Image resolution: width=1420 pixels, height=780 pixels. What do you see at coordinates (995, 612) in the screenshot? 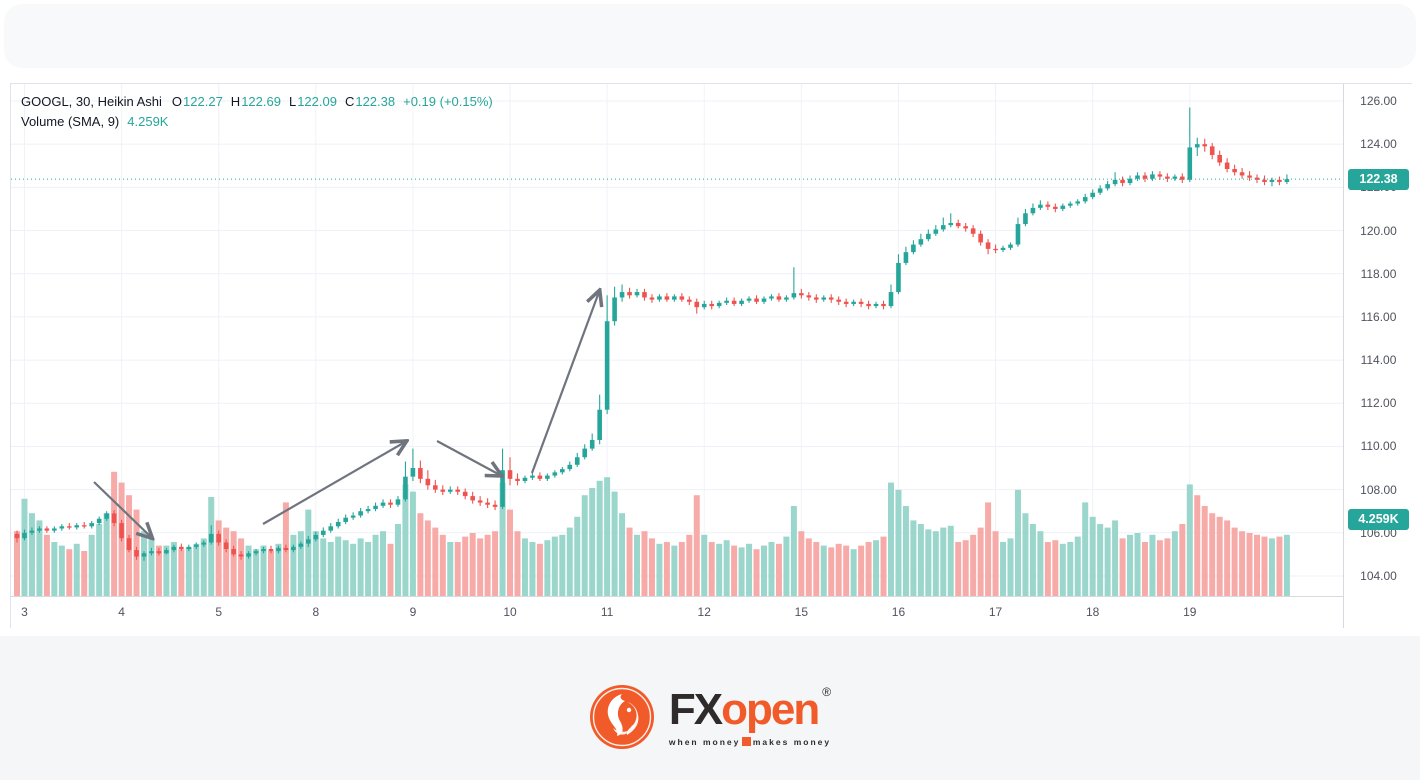
I see `time-axis-label: 17` at bounding box center [995, 612].